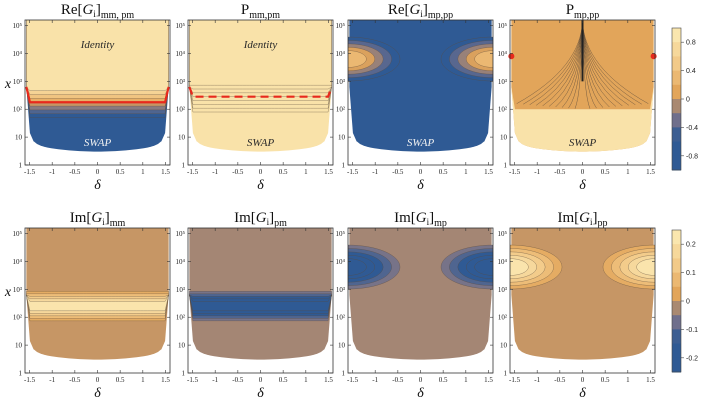 Image resolution: width=705 pixels, height=400 pixels. Describe the element at coordinates (420, 219) in the screenshot. I see `panel-title: Im[Gi]mp` at that location.